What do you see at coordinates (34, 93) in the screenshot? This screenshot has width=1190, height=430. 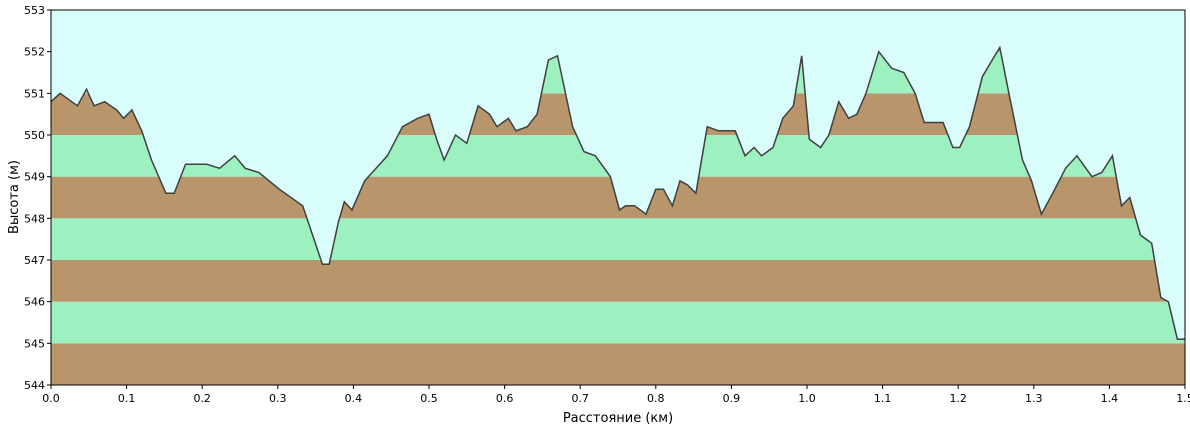 I see `y-tick-label: 551` at bounding box center [34, 93].